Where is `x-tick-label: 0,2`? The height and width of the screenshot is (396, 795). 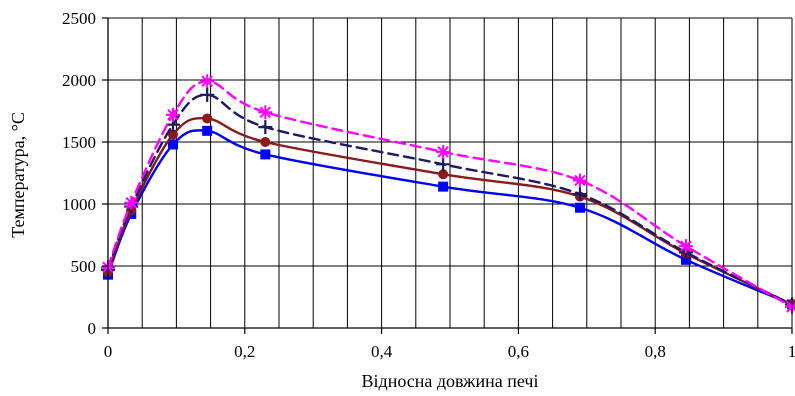
x-tick-label: 0,2 is located at coordinates (244, 351).